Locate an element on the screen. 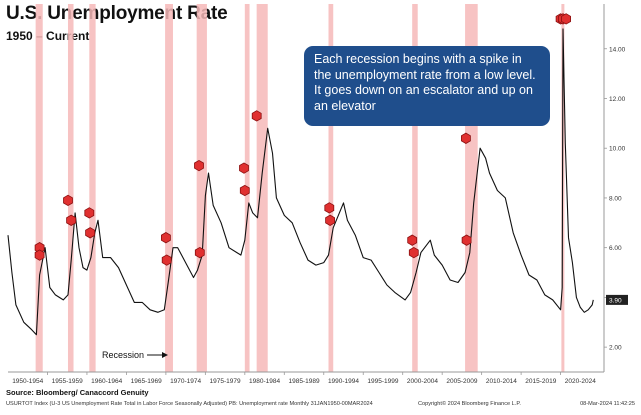 Image resolution: width=641 pixels, height=415 pixels. x-tick-label: 2015-2019 is located at coordinates (540, 381).